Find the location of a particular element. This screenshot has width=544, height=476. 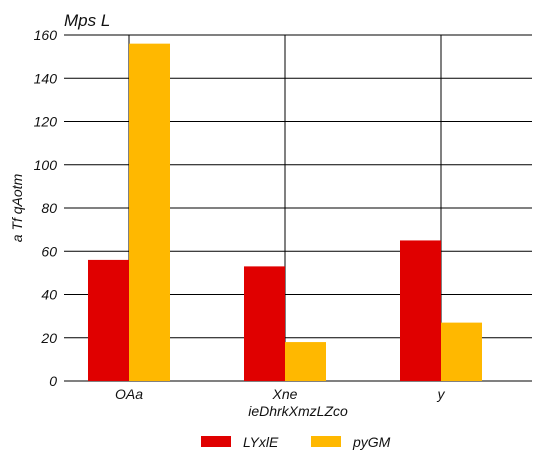

x-axis-title: ieDhrkXmzLZco is located at coordinates (298, 411).